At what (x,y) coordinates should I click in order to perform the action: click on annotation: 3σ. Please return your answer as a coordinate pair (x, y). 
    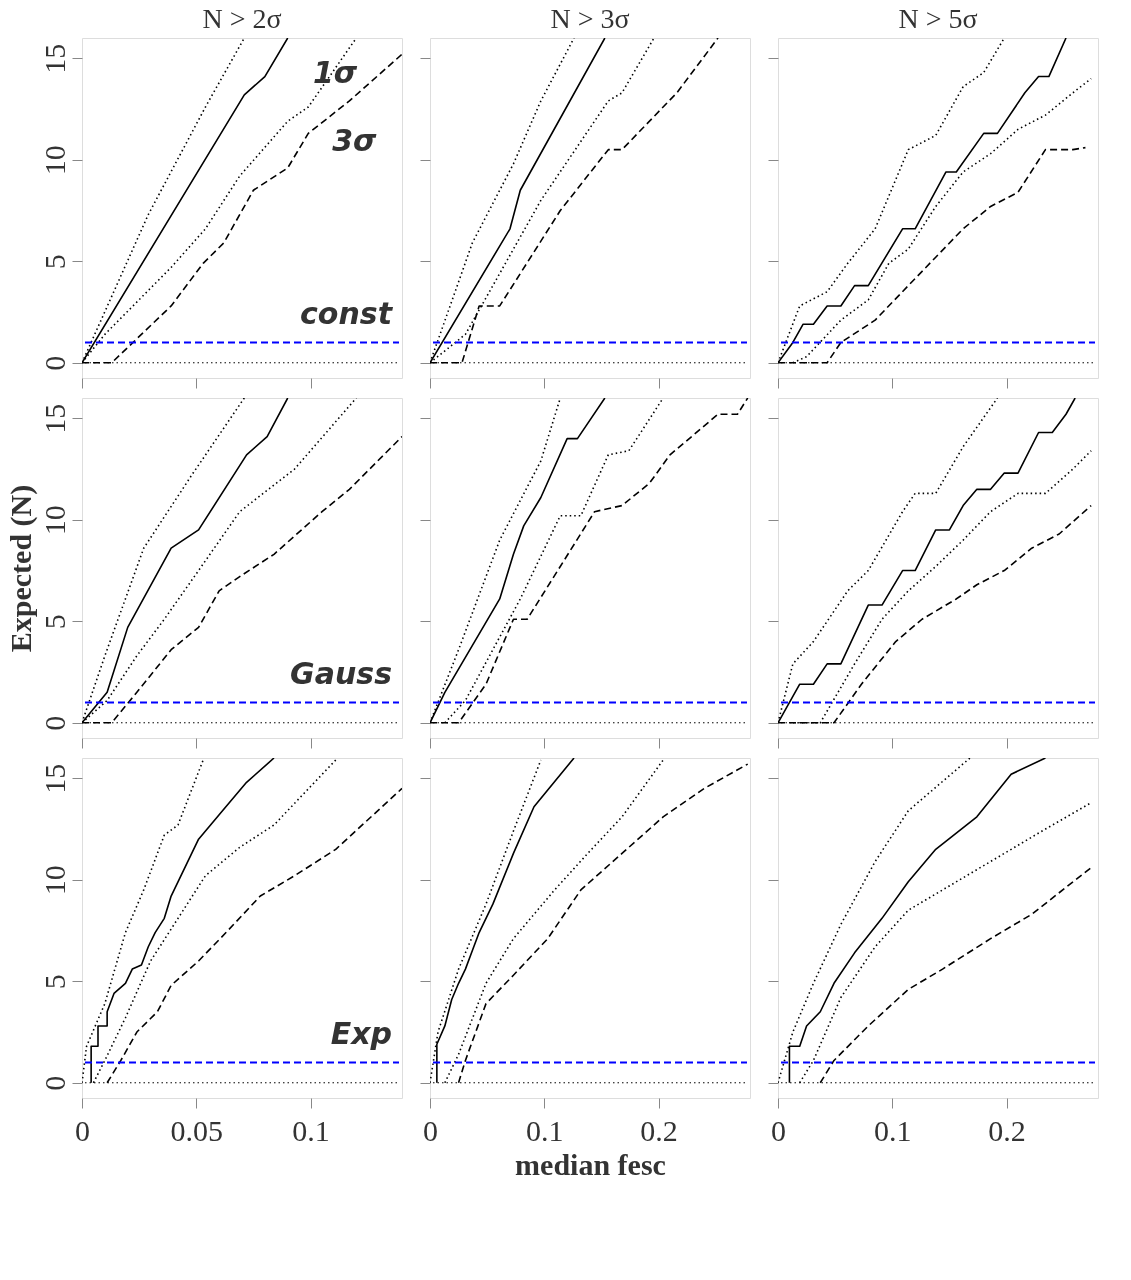
    Looking at the image, I should click on (355, 140).